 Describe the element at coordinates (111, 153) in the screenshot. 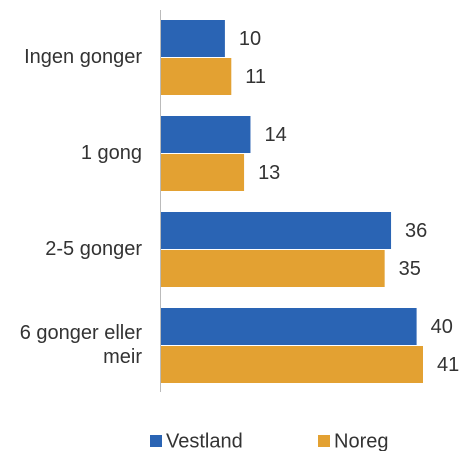

I see `category-label: 1 gong` at that location.